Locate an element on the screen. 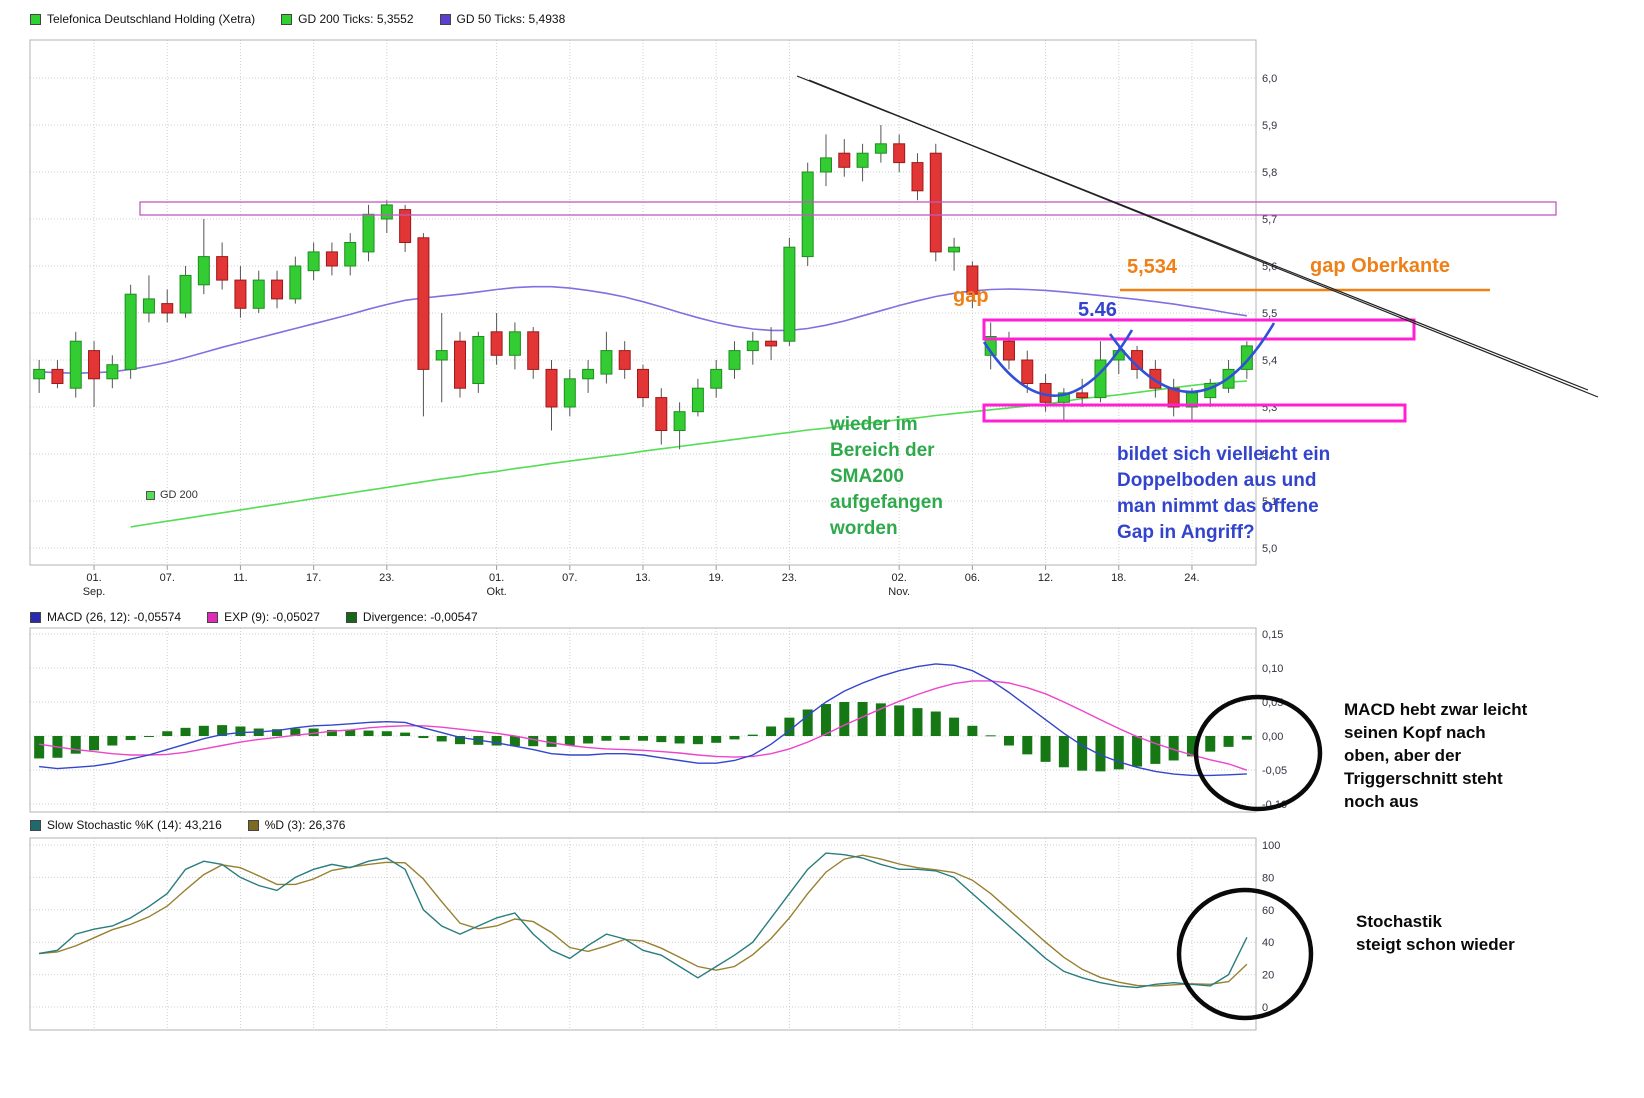 The height and width of the screenshot is (1098, 1644). svg-text: 18. is located at coordinates (1118, 578).